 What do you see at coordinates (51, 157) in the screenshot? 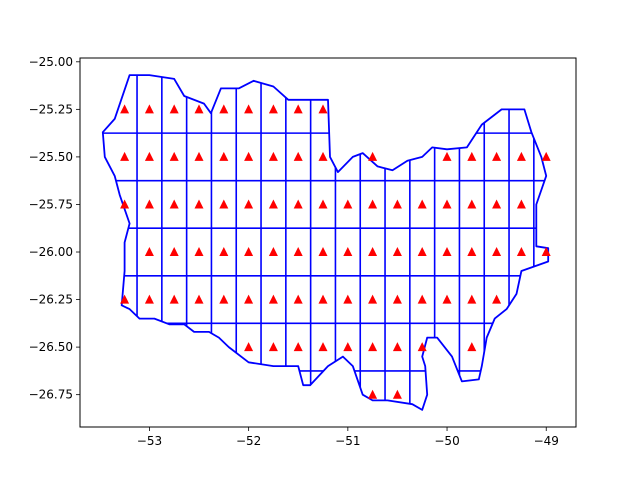
I see `y-tick-label: −25.50` at bounding box center [51, 157].